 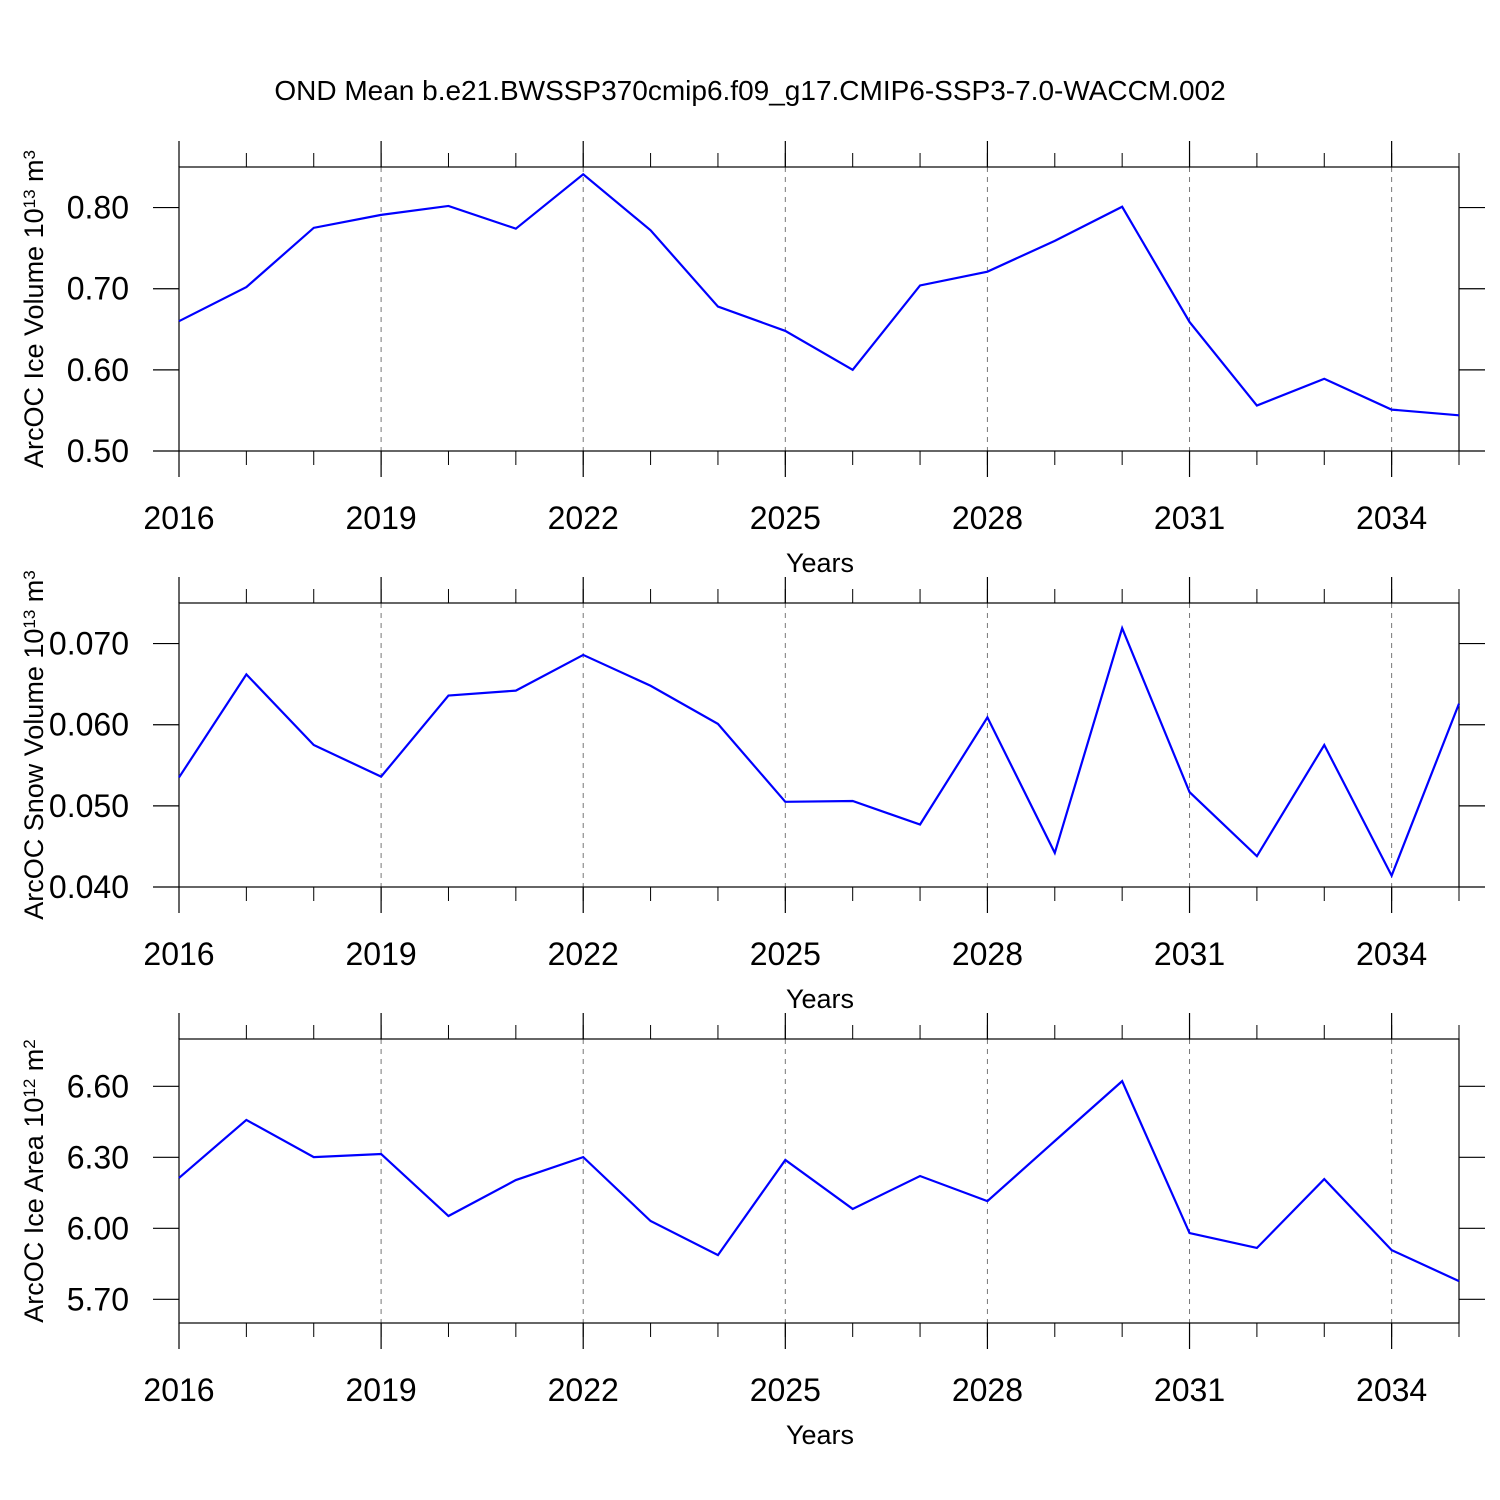 I want to click on y-tick-label: 0.040, so click(x=89, y=887).